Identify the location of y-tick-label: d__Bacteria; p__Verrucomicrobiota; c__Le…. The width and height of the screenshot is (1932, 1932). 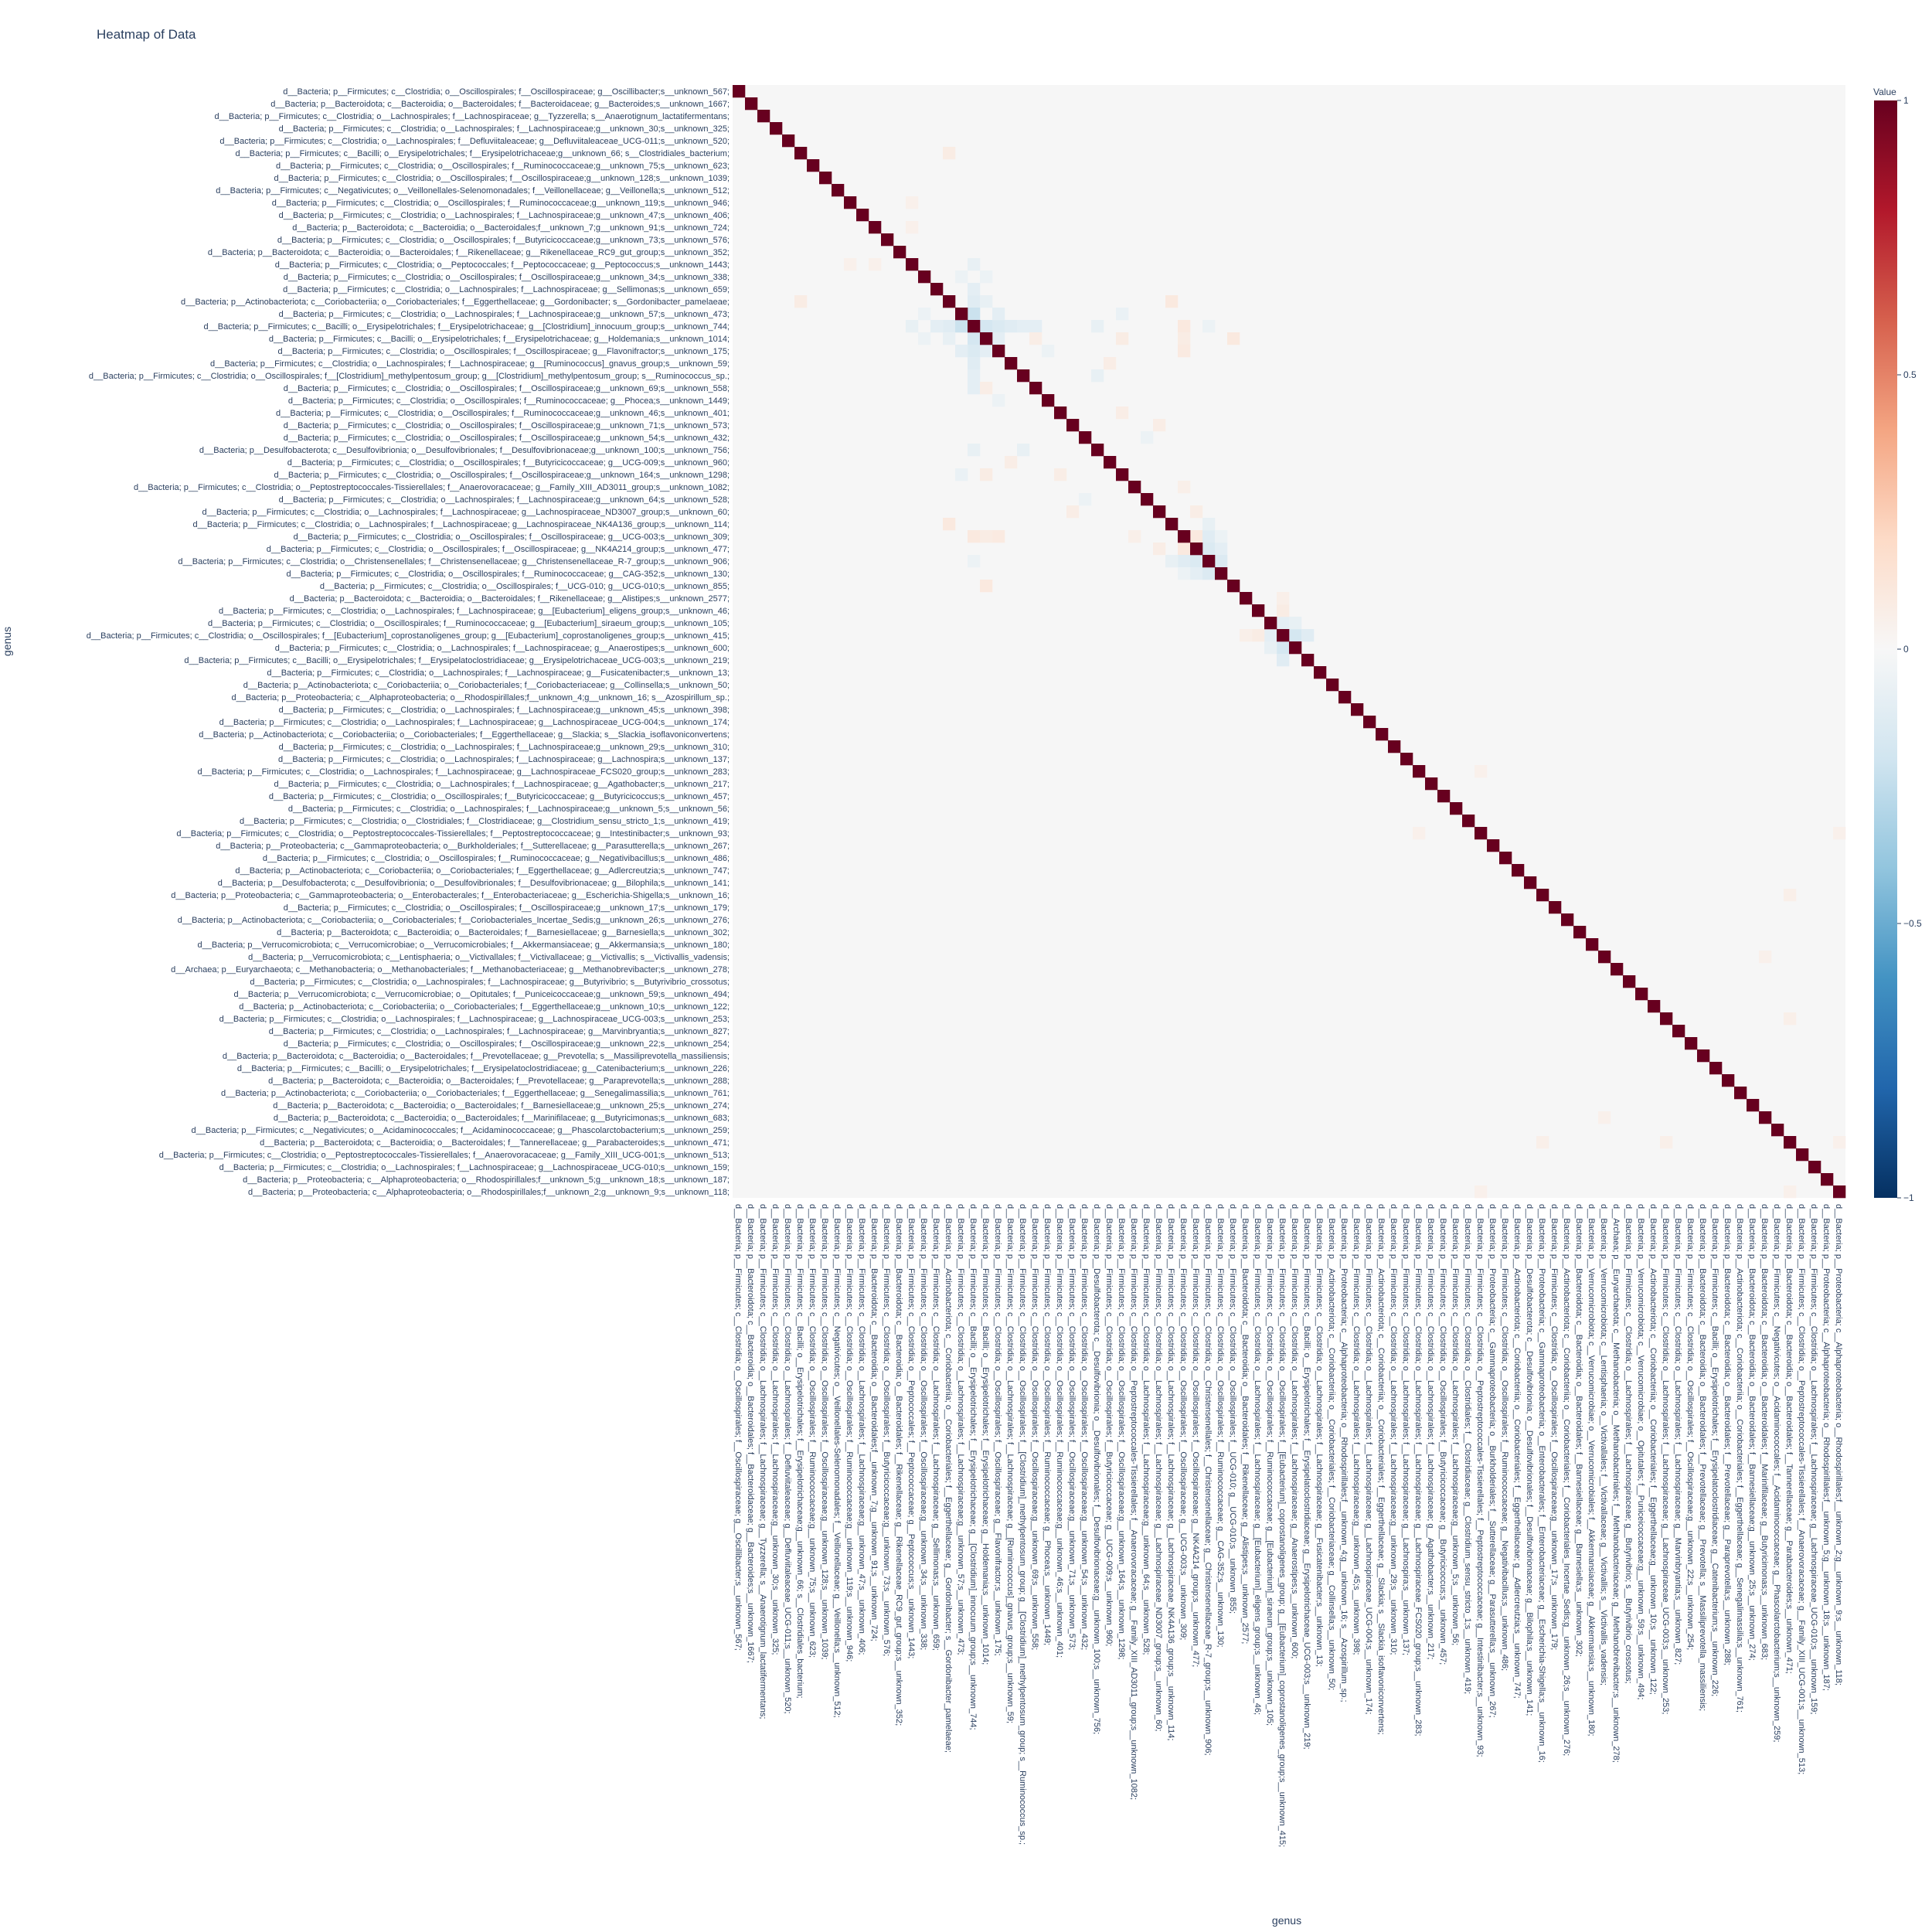
(489, 957).